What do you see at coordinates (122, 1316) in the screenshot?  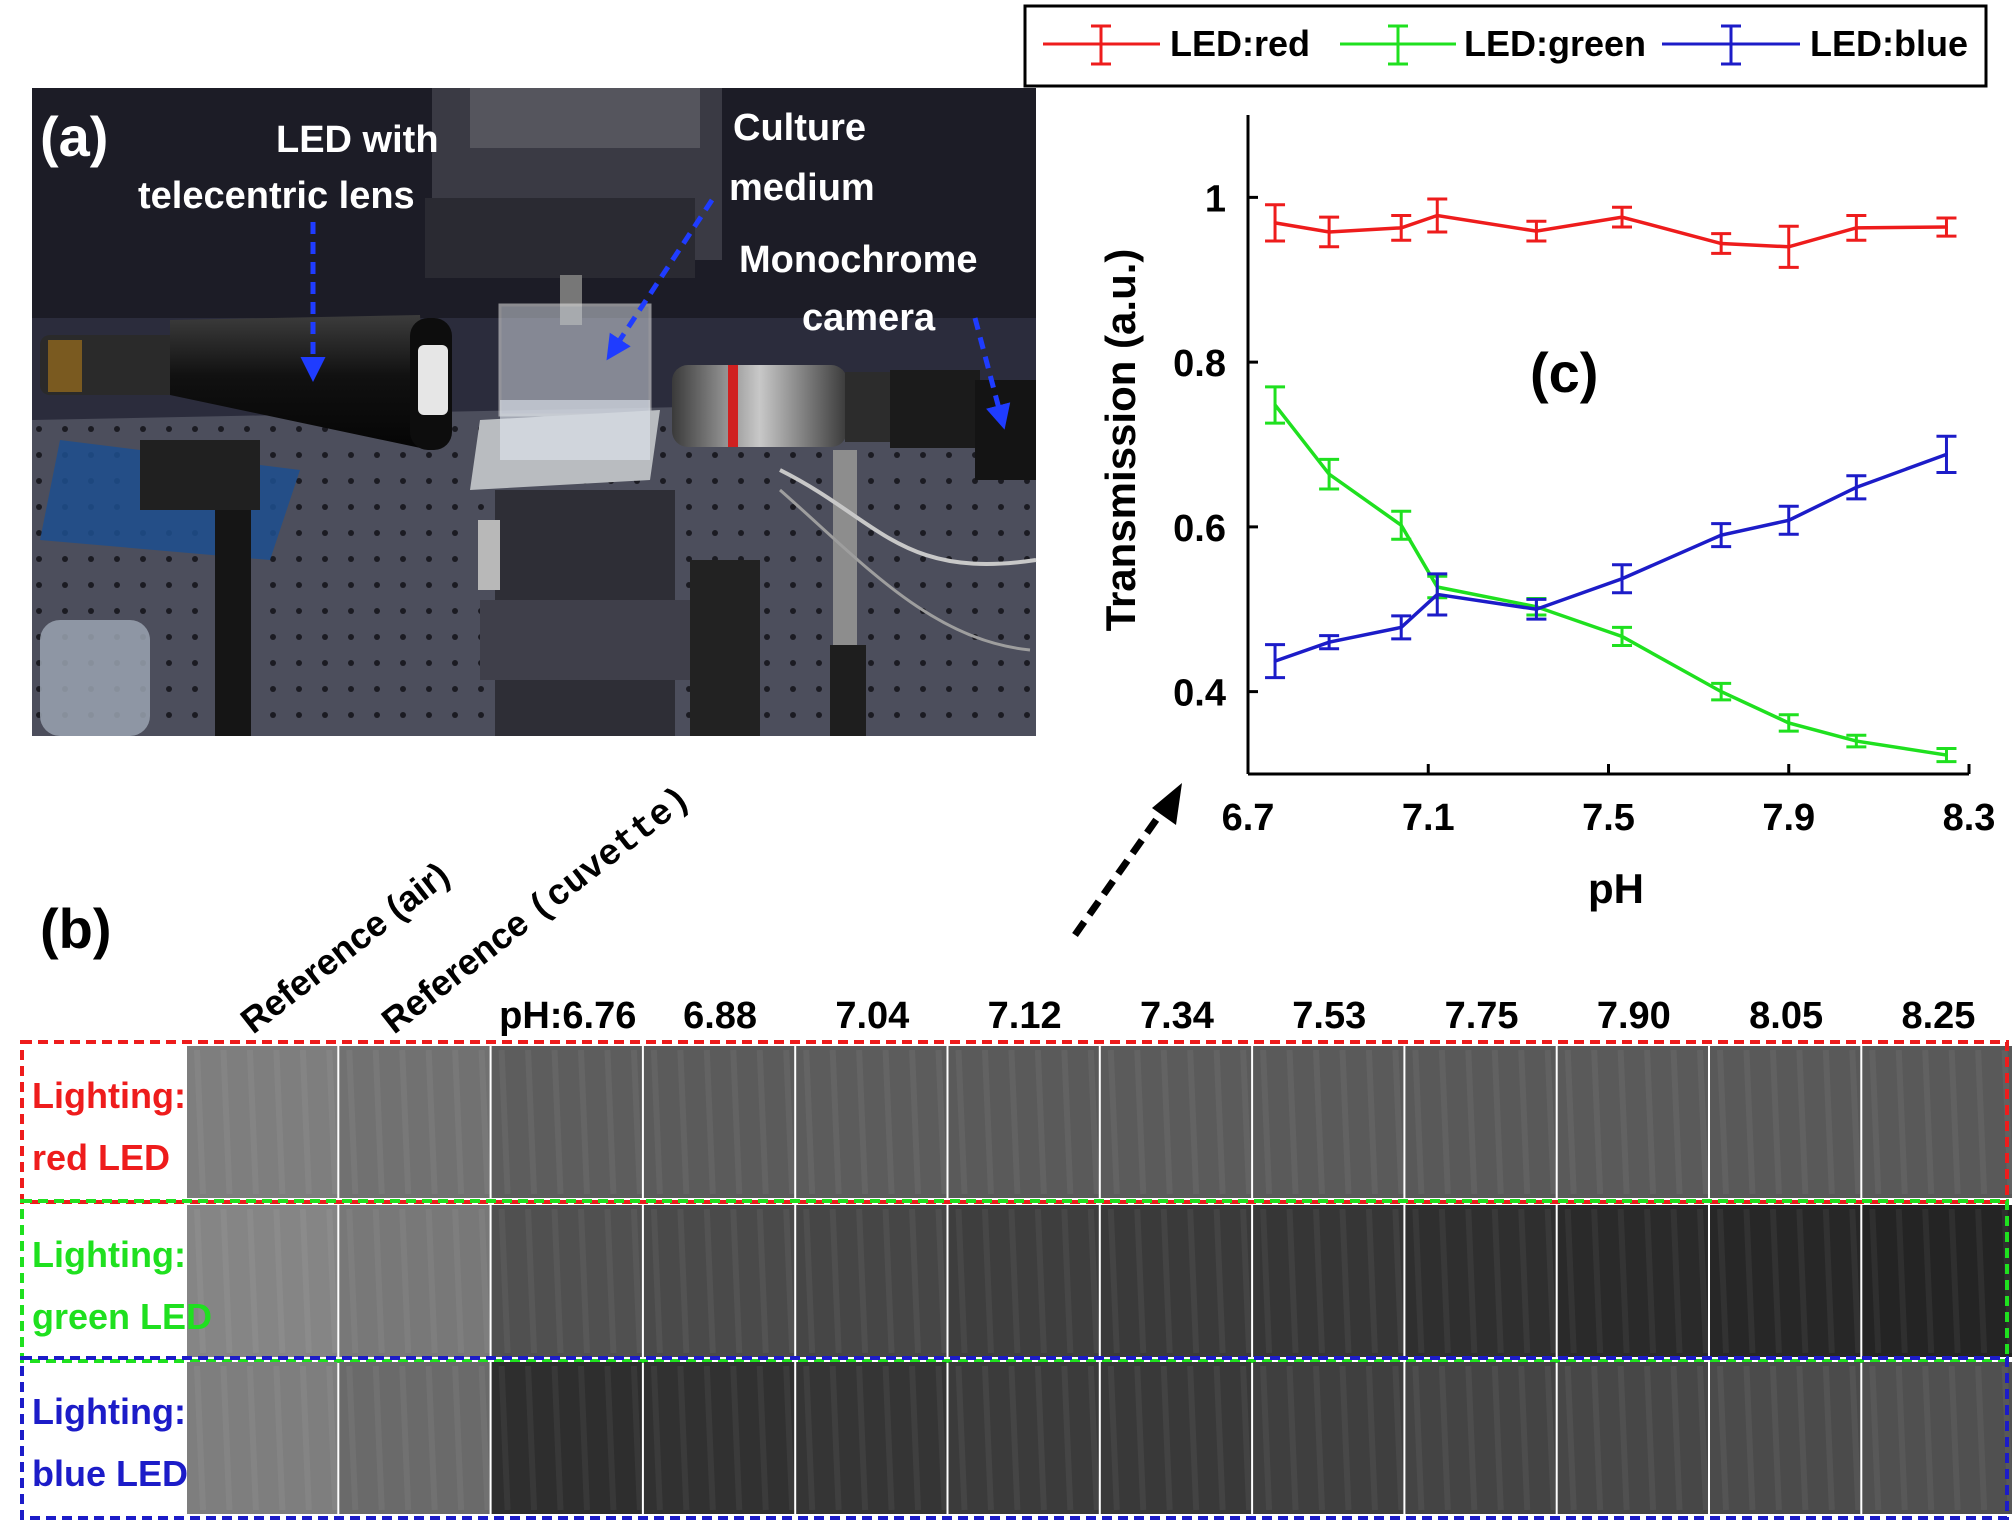 I see `row-label-line2: green LED` at bounding box center [122, 1316].